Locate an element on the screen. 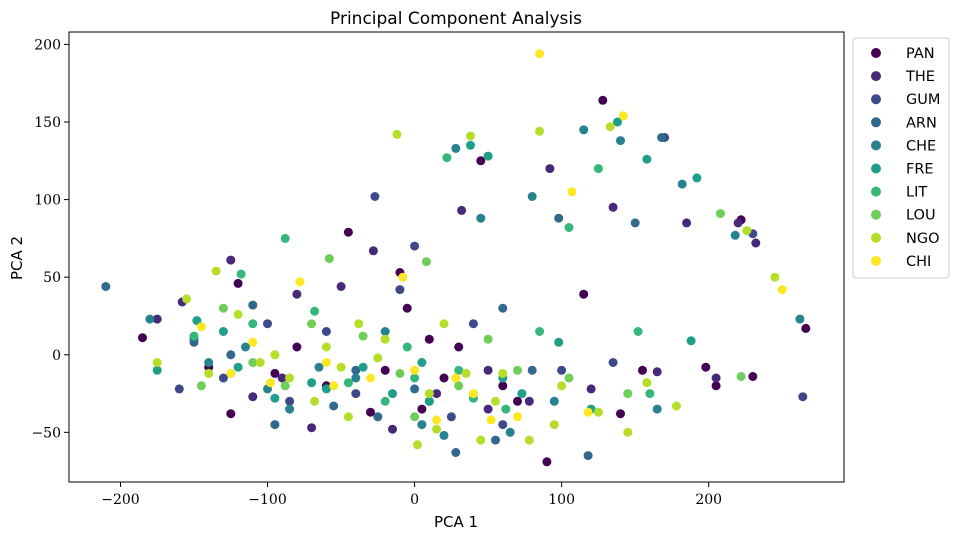 The width and height of the screenshot is (958, 539). y-tick-label: 150 is located at coordinates (47, 123).